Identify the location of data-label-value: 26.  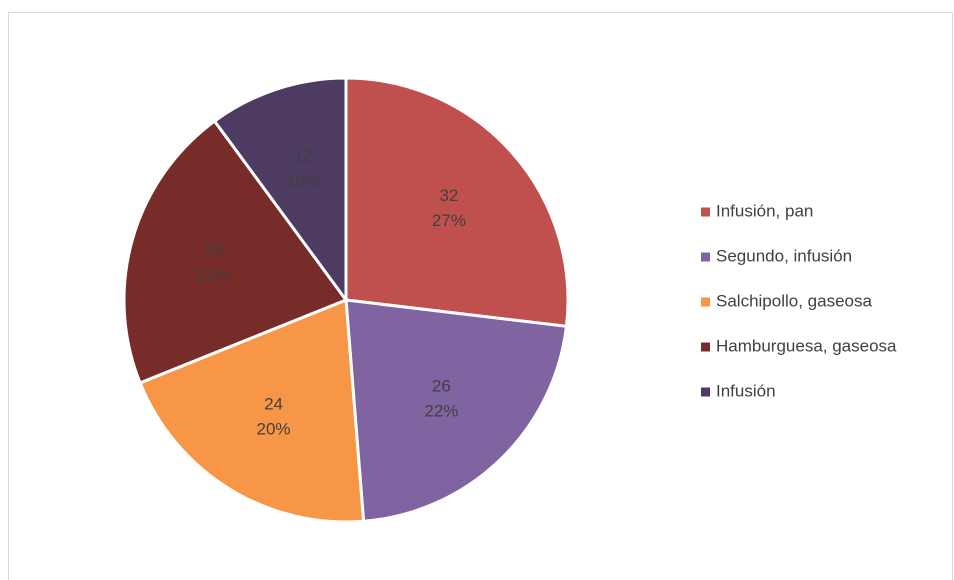
(441, 386).